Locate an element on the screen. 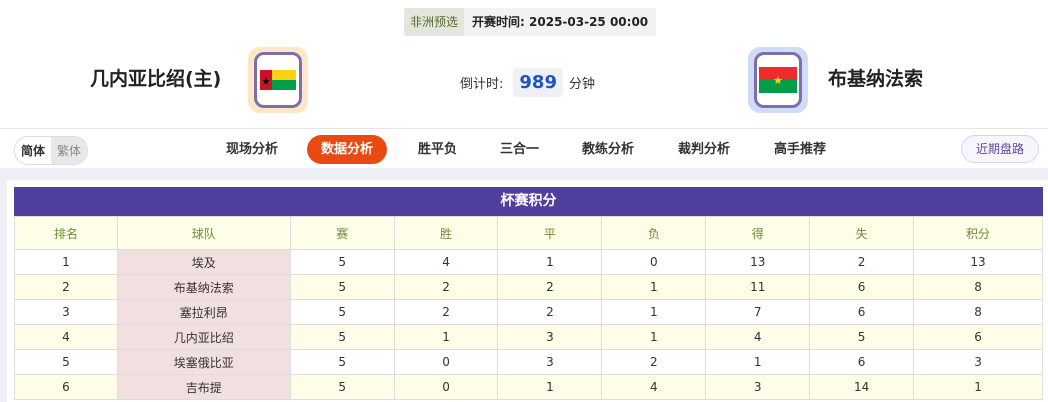 The height and width of the screenshot is (402, 1048). header-row: 排名 球队赛胜平负得失积分 is located at coordinates (528, 233).